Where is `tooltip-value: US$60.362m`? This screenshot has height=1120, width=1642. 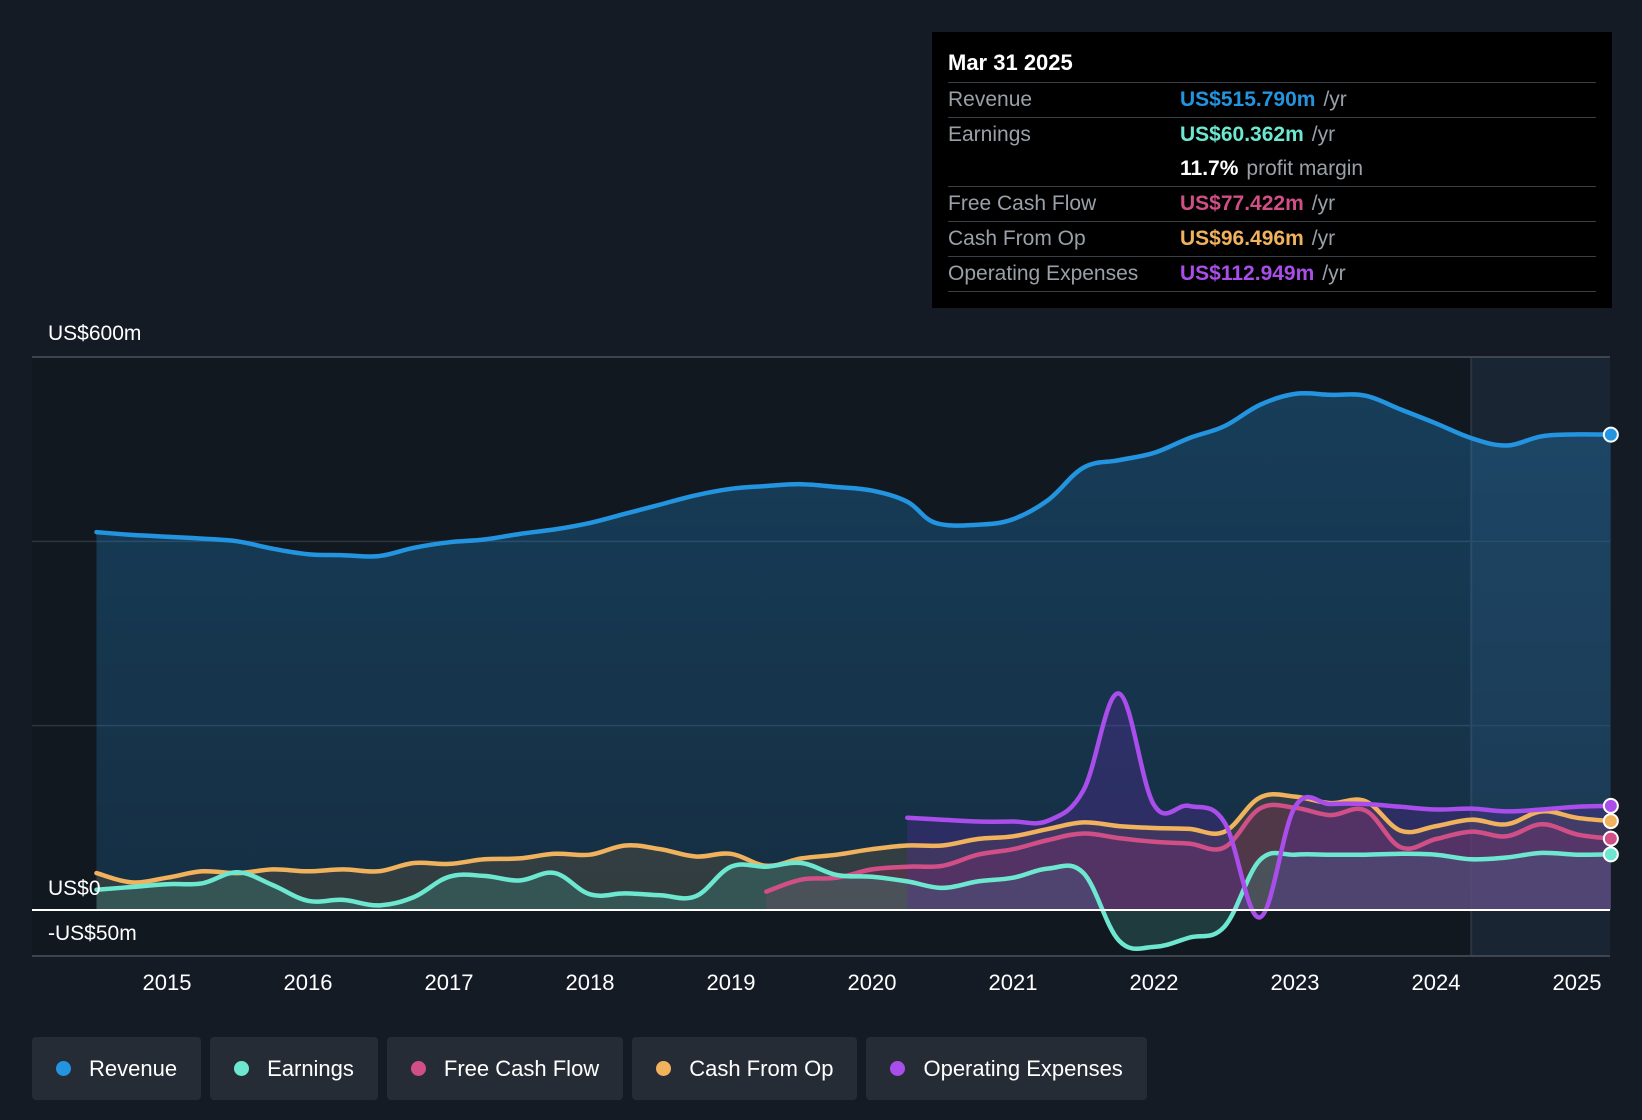 tooltip-value: US$60.362m is located at coordinates (1242, 134).